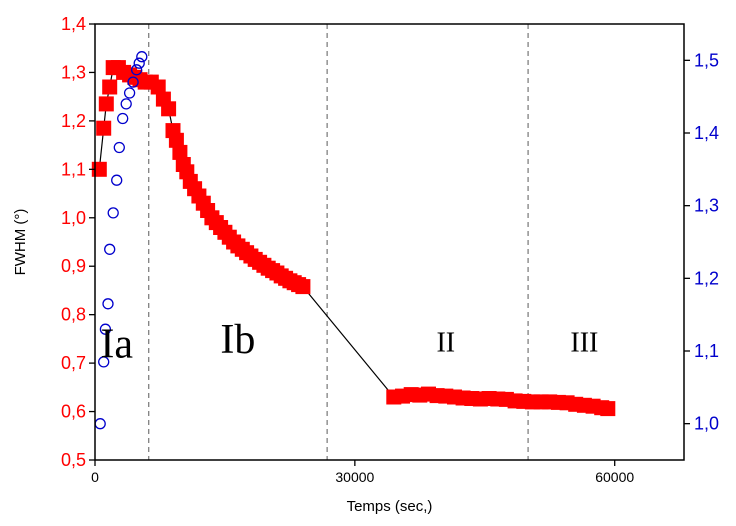 The image size is (736, 526). I want to click on region-labels: Ia Ib II III, so click(349, 342).